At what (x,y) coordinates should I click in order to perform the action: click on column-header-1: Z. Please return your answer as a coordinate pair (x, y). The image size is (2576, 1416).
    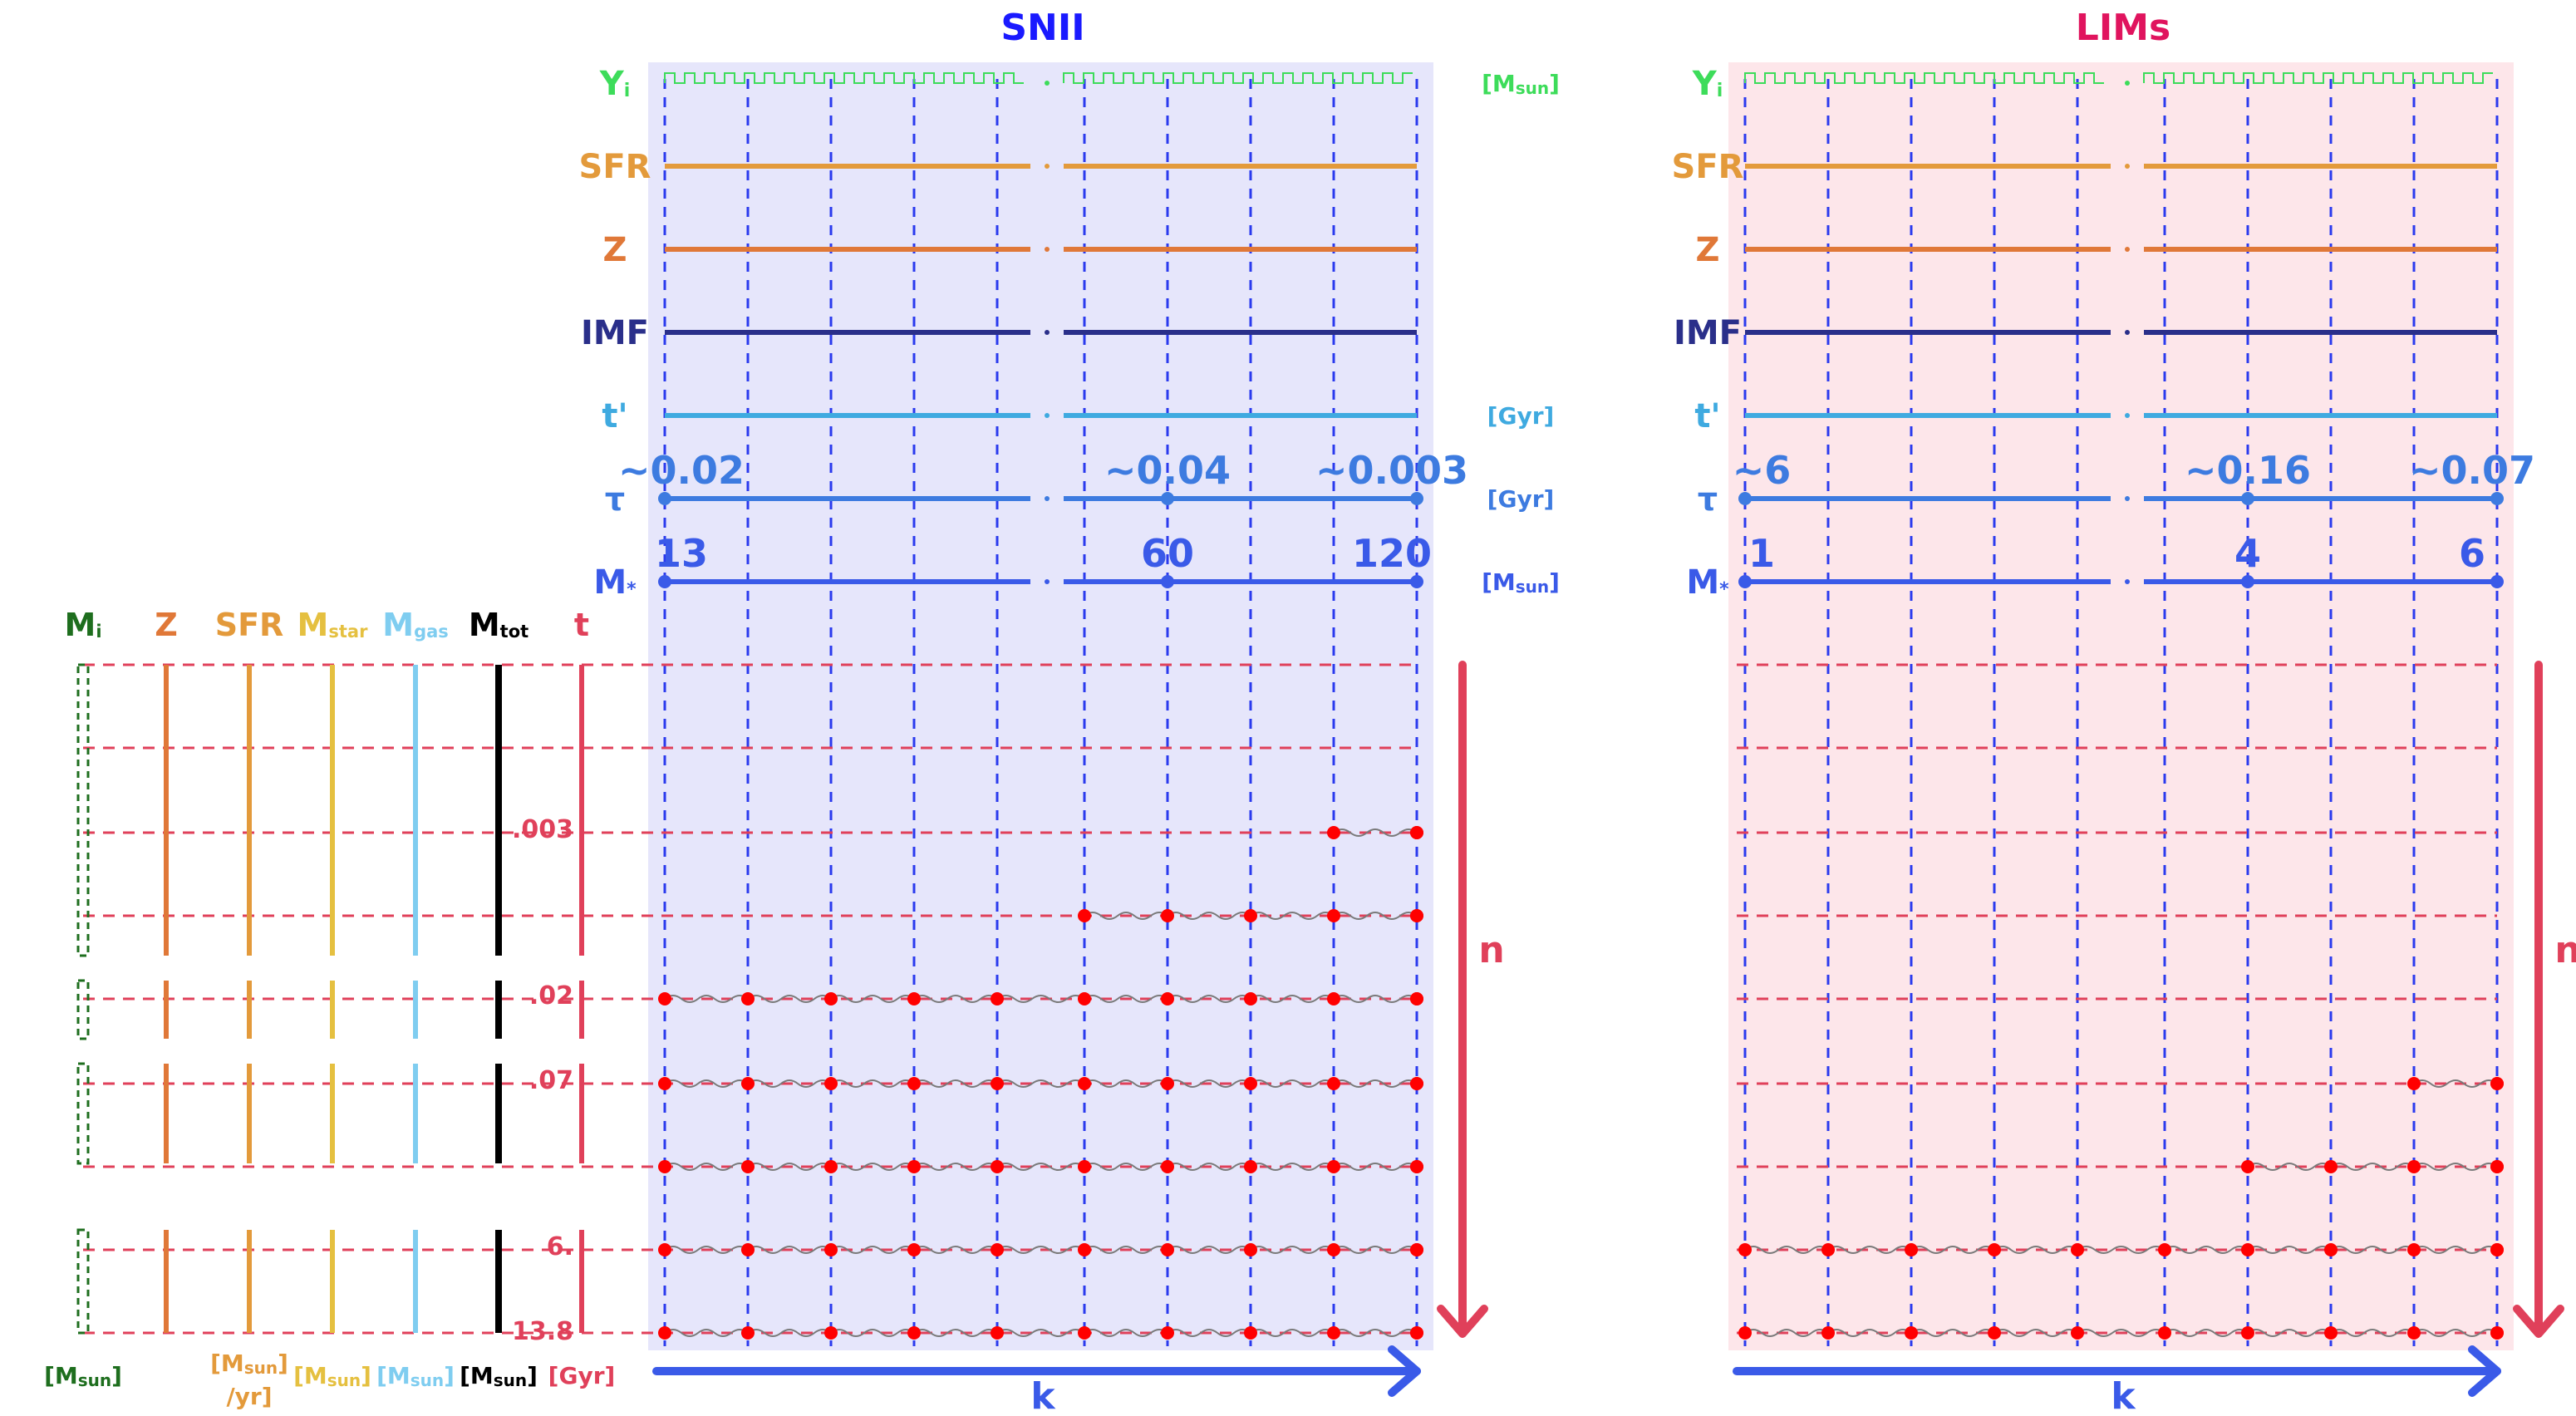
    Looking at the image, I should click on (166, 625).